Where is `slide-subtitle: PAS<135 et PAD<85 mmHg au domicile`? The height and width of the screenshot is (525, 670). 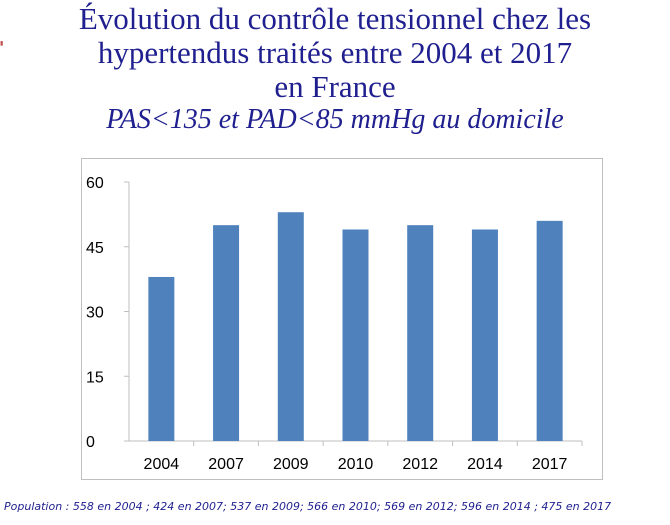
slide-subtitle: PAS<135 et PAD<85 mmHg au domicile is located at coordinates (335, 119).